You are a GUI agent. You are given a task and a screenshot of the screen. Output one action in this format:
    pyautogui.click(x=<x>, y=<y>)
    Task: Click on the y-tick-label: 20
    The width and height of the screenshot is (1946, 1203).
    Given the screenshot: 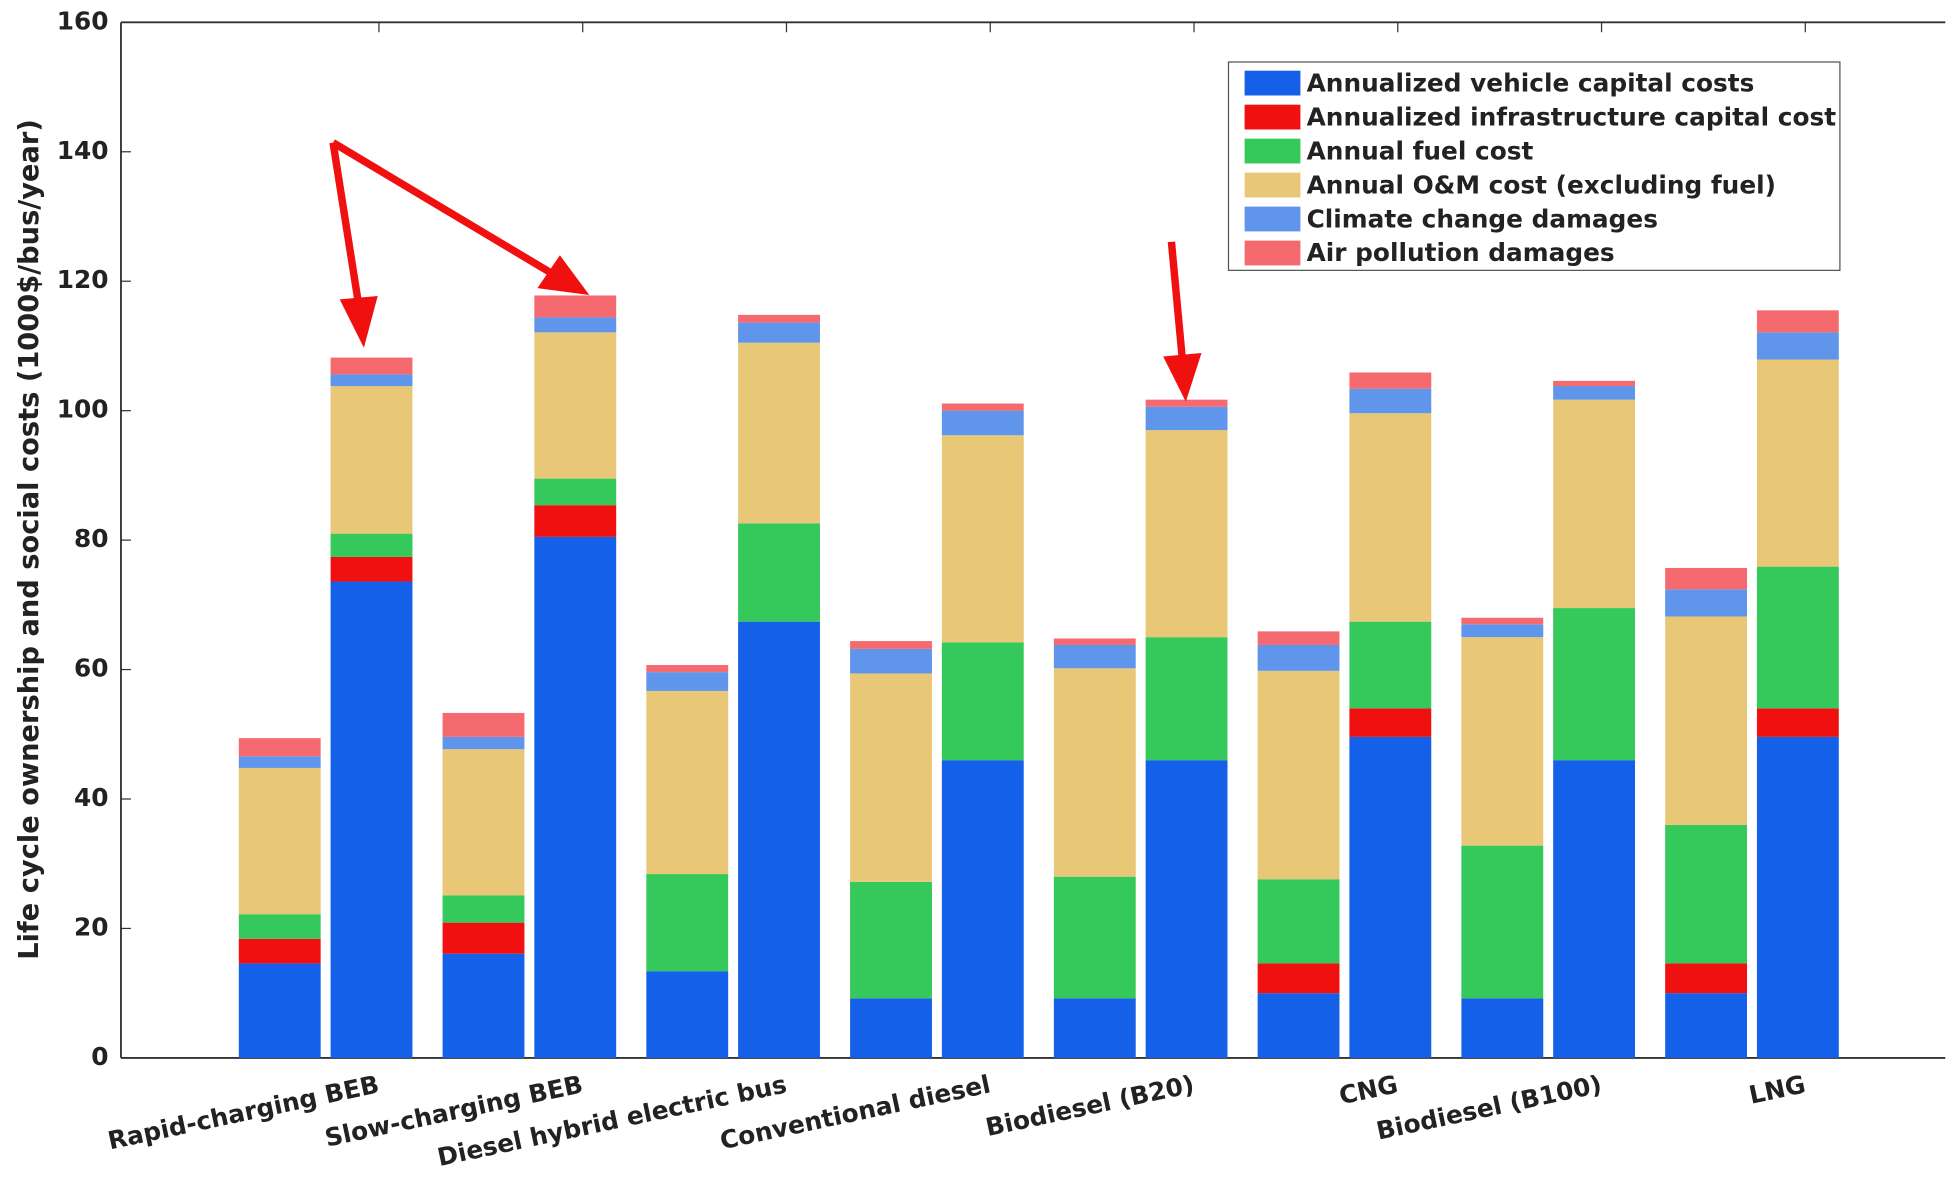 What is the action you would take?
    pyautogui.click(x=91, y=926)
    